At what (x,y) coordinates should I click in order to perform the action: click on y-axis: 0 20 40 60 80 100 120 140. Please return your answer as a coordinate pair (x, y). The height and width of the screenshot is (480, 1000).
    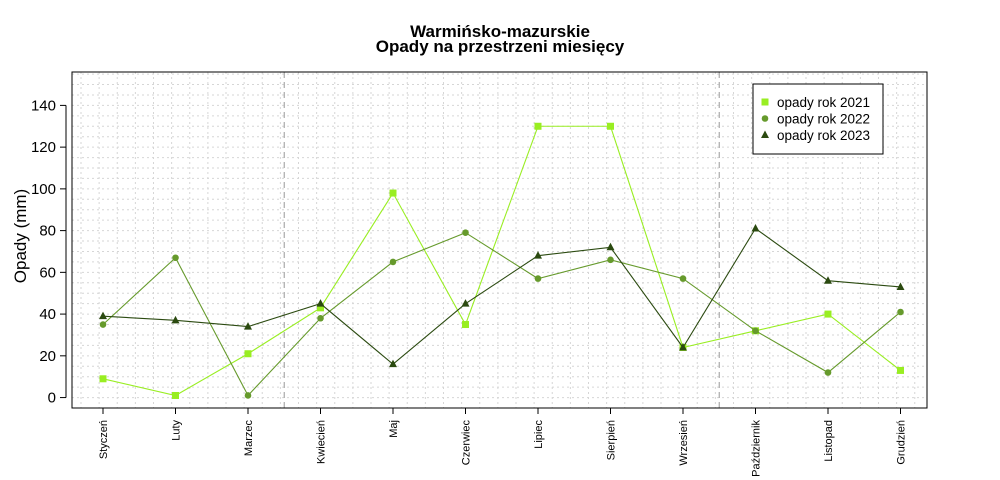
    Looking at the image, I should click on (49, 252).